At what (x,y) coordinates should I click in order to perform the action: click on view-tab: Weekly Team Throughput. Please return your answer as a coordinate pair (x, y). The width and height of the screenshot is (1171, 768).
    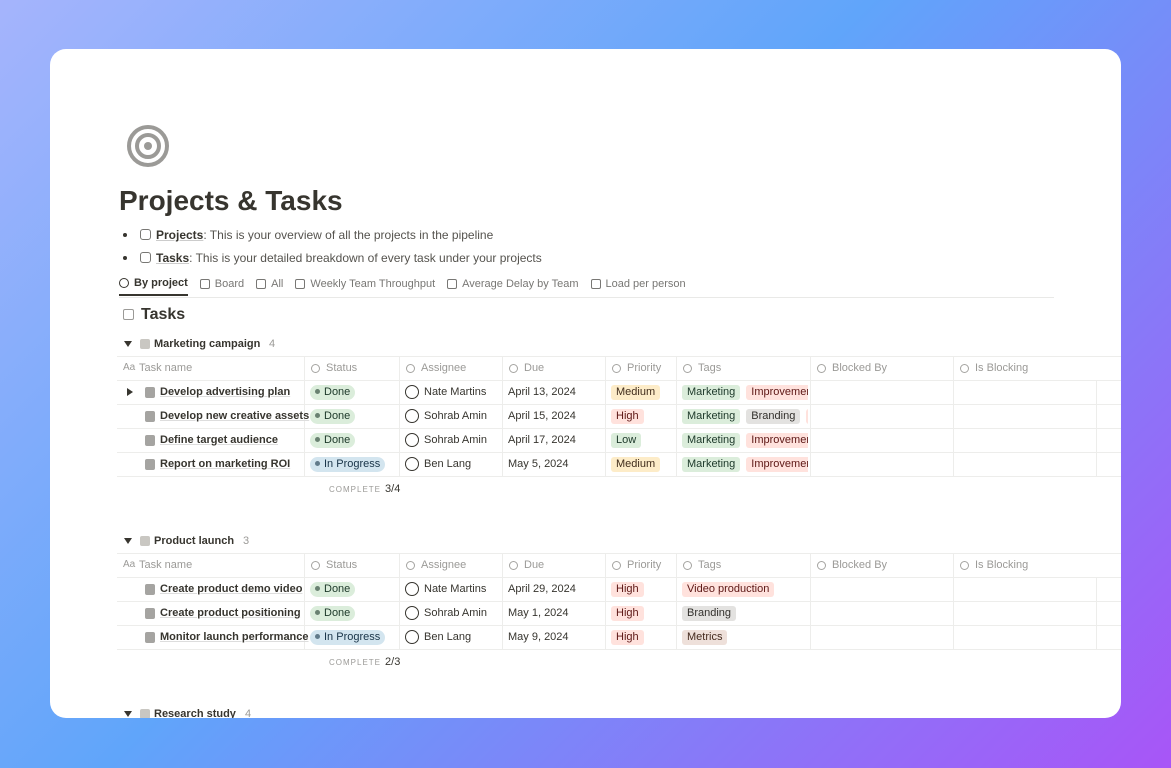
    Looking at the image, I should click on (365, 284).